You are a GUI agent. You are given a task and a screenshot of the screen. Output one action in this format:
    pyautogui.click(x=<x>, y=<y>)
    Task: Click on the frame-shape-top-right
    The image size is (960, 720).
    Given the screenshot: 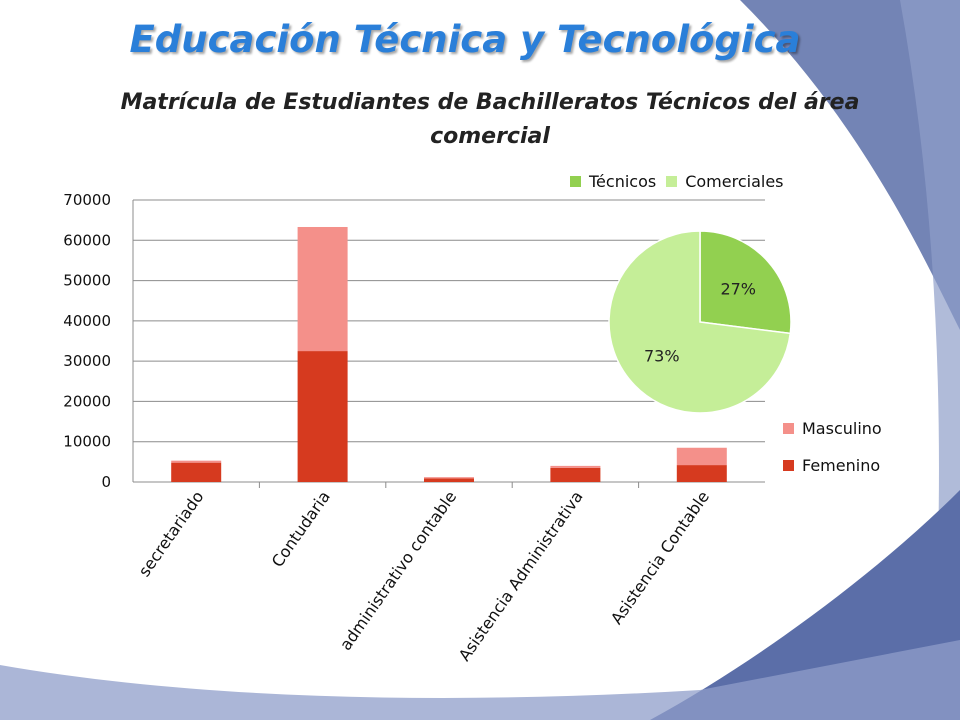 What is the action you would take?
    pyautogui.click(x=850, y=165)
    